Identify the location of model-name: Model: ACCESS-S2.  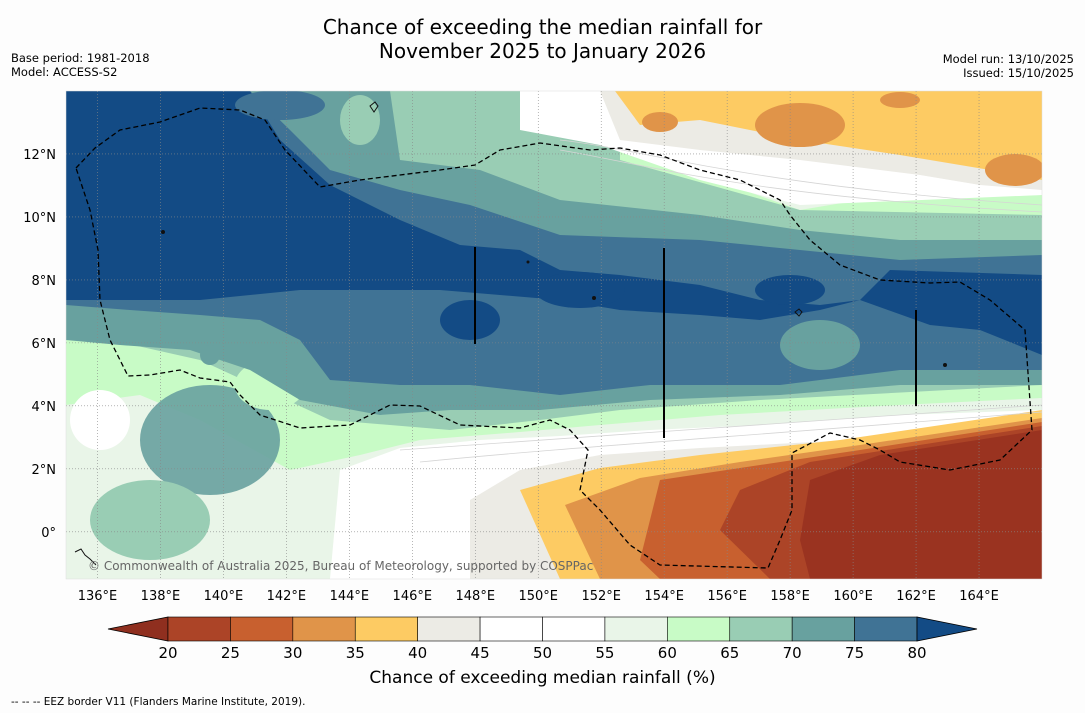
(64, 72).